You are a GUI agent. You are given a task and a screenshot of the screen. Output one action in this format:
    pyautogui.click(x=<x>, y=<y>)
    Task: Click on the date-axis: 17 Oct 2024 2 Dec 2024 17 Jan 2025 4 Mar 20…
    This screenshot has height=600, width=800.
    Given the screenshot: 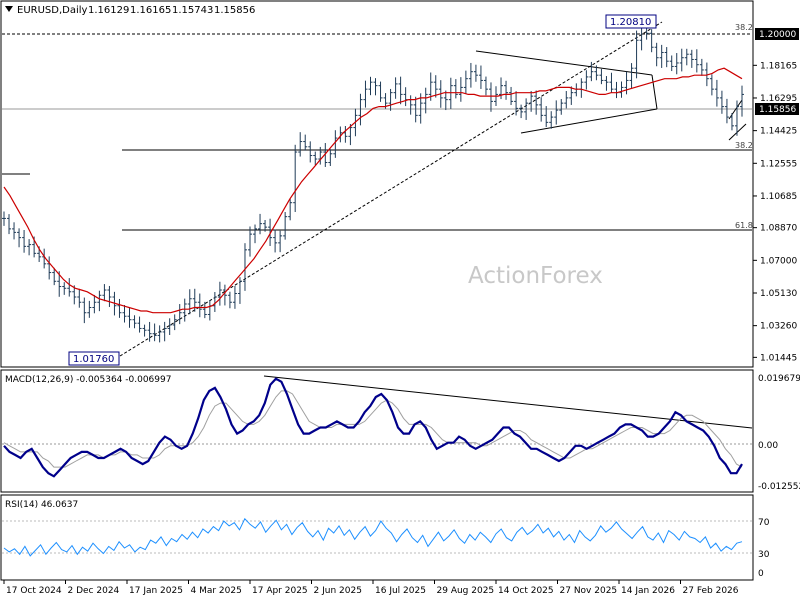 What is the action you would take?
    pyautogui.click(x=371, y=588)
    